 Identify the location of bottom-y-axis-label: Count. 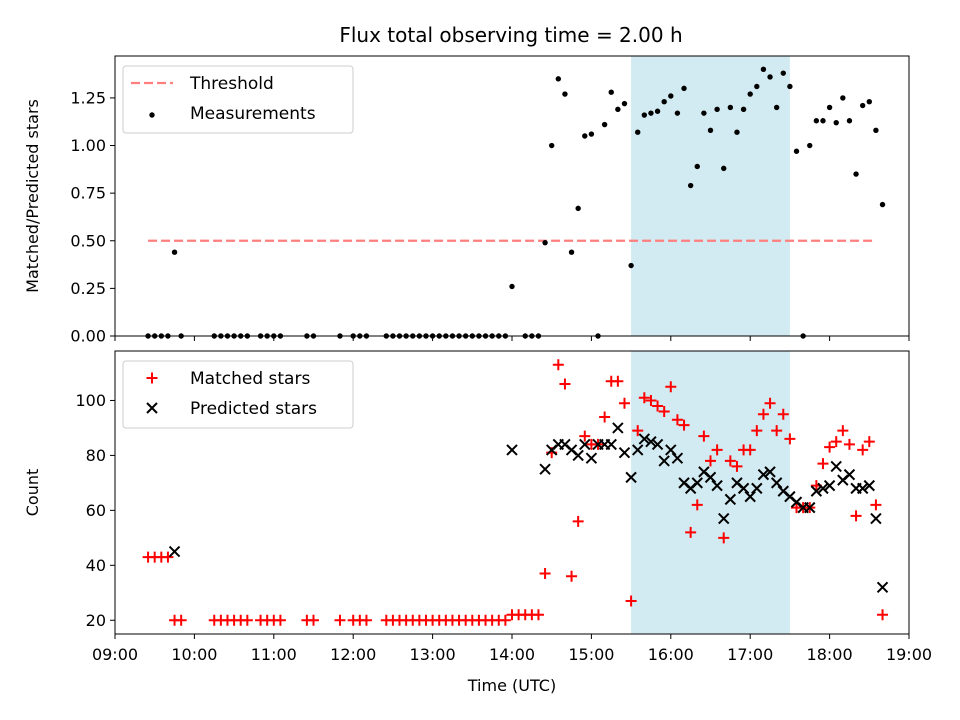
(32, 493).